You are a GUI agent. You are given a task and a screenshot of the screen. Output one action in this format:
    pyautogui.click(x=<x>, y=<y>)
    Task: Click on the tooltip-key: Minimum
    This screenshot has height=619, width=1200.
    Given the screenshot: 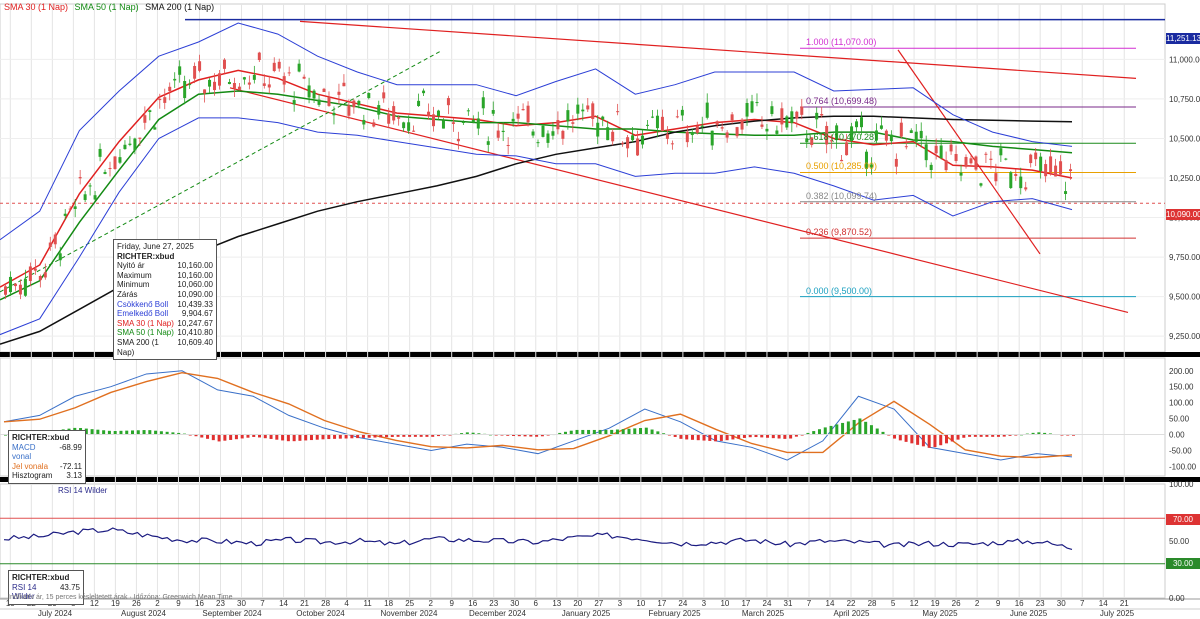 What is the action you would take?
    pyautogui.click(x=133, y=285)
    